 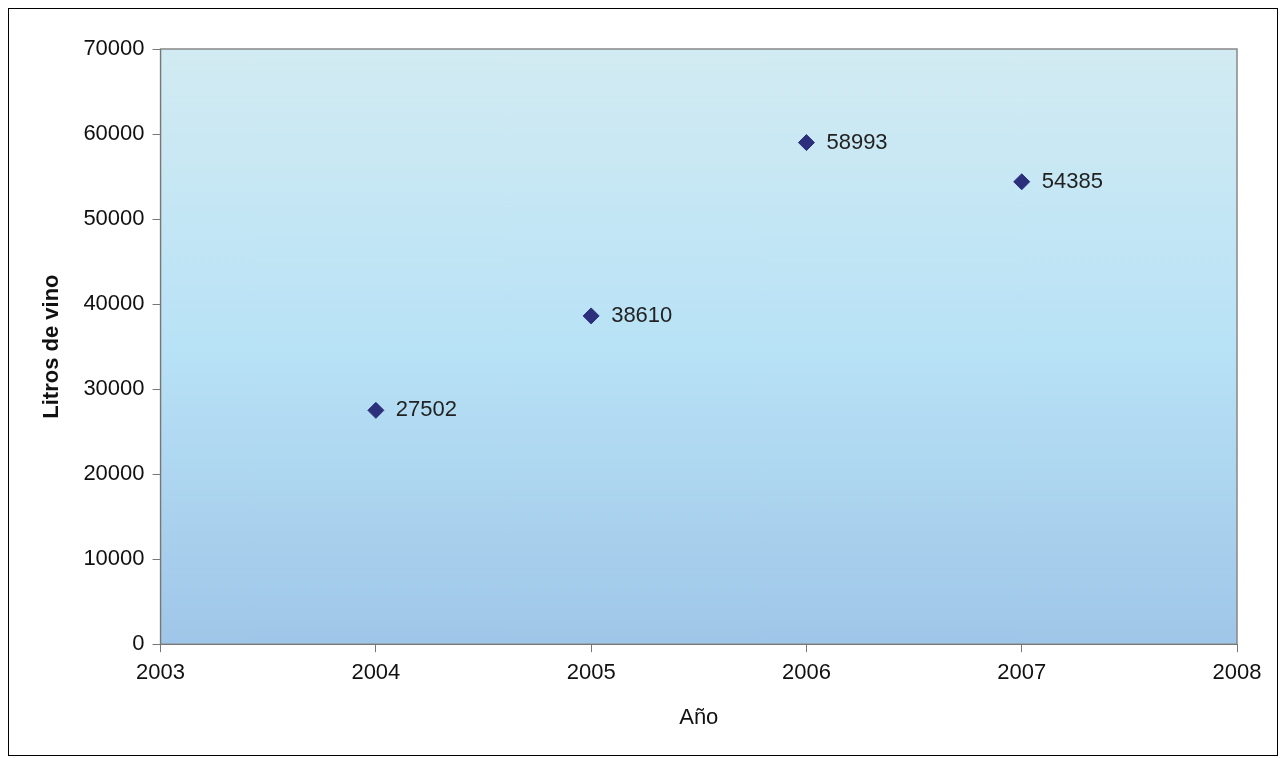 What do you see at coordinates (376, 672) in the screenshot?
I see `x-tick-label: 2004` at bounding box center [376, 672].